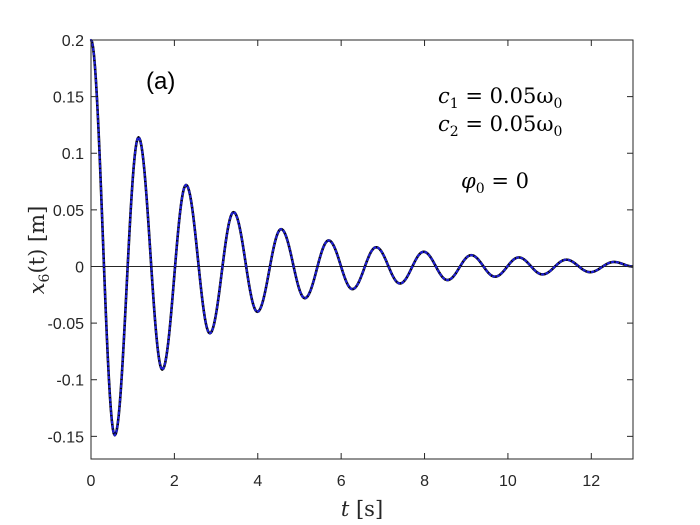  I want to click on x-axis-title: t [s], so click(362, 509).